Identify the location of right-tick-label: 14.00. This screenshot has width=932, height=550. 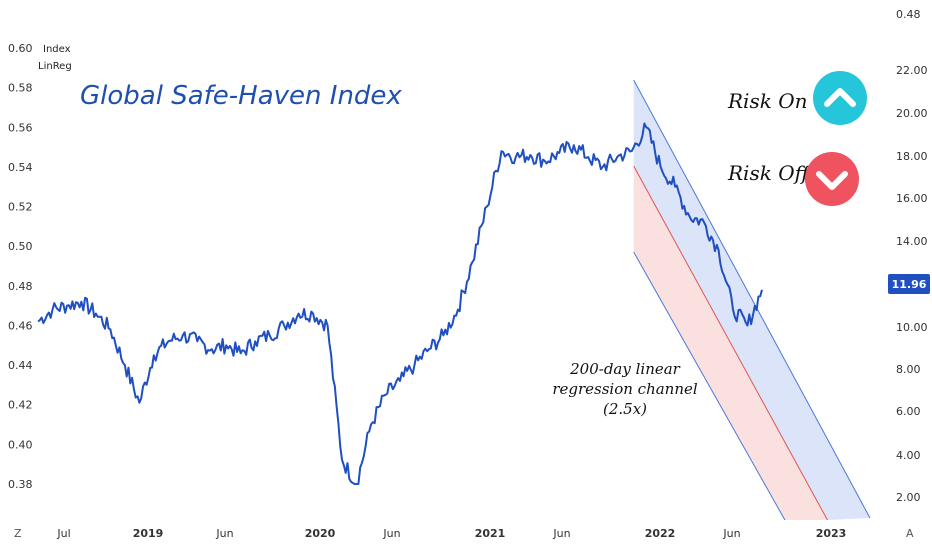
(912, 241).